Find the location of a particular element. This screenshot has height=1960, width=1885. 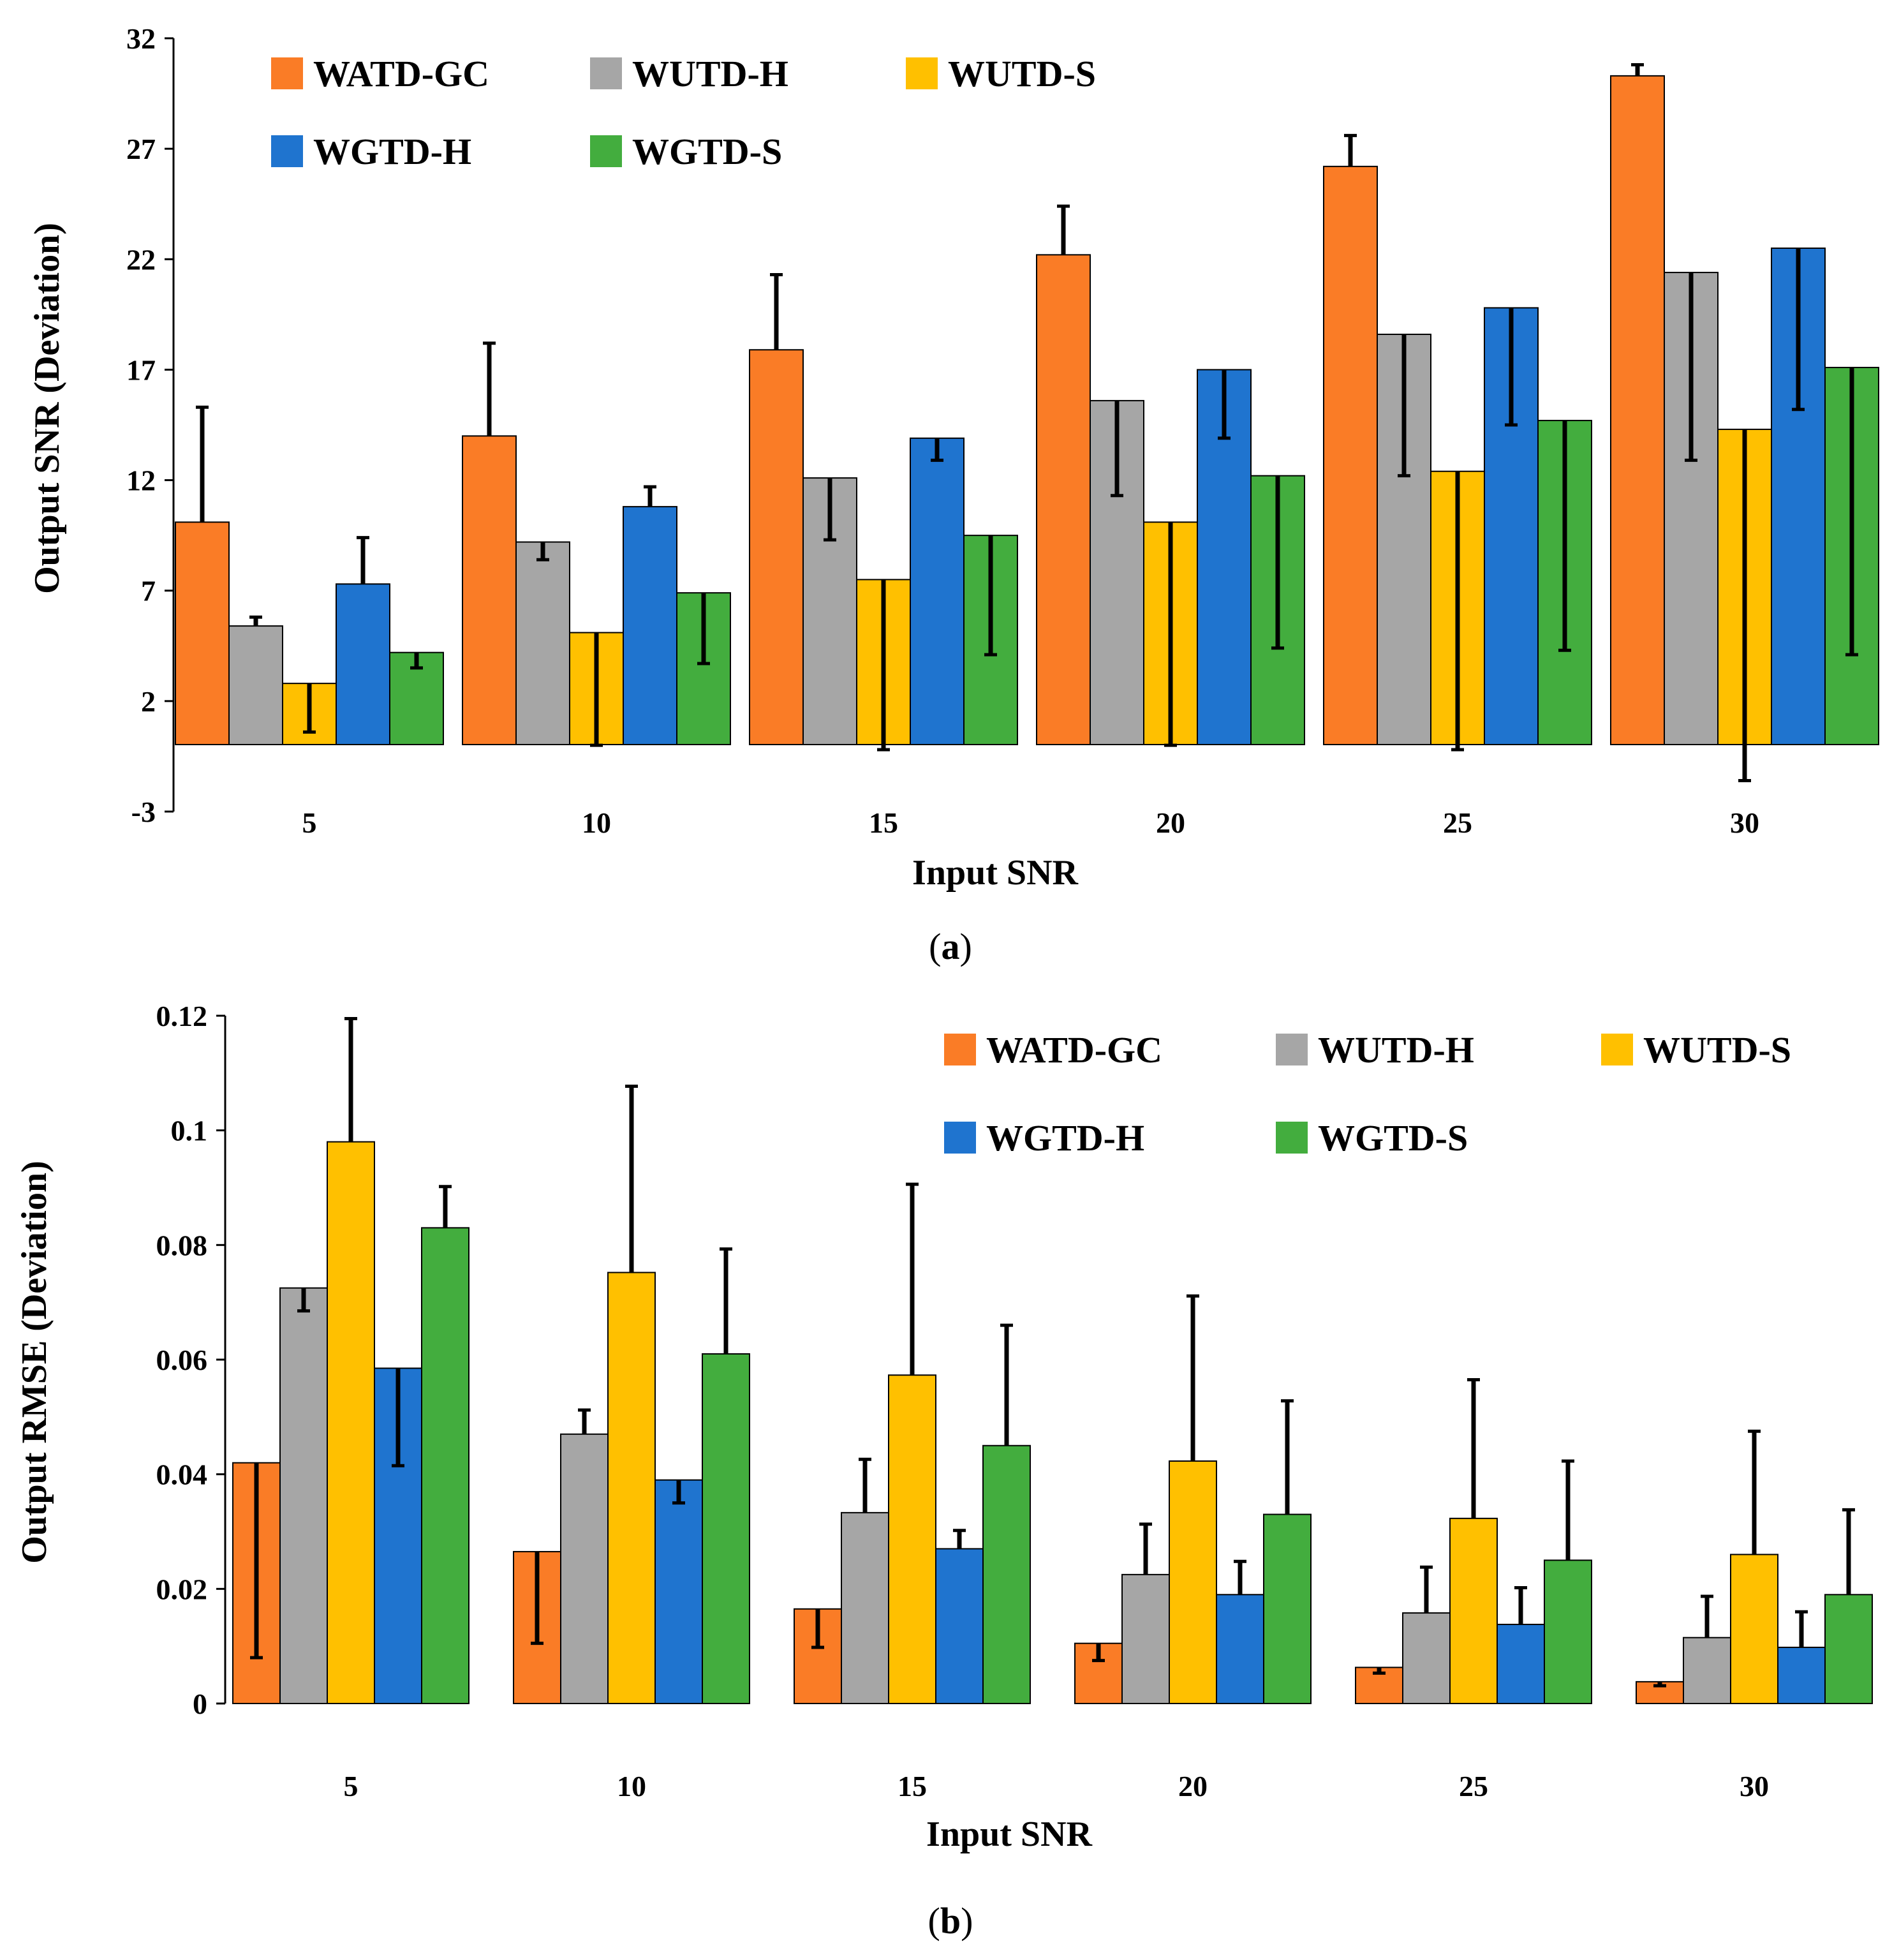

panel-a-label: a is located at coordinates (951, 947).